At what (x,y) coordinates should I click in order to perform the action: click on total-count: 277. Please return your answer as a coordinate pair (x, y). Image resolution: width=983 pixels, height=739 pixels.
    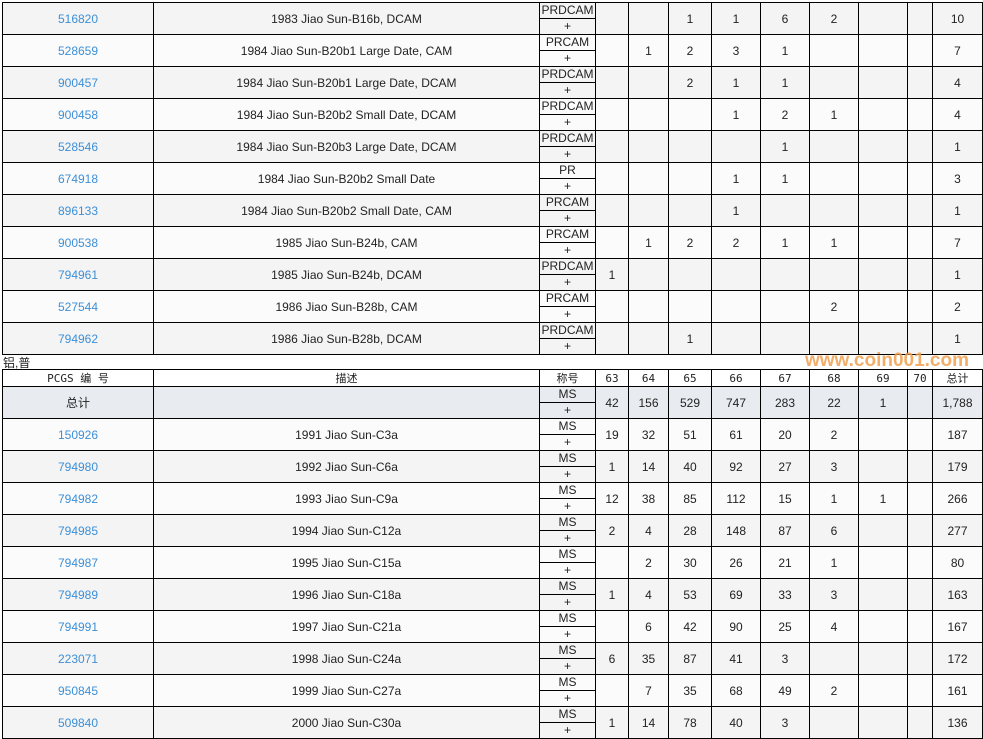
    Looking at the image, I should click on (957, 530).